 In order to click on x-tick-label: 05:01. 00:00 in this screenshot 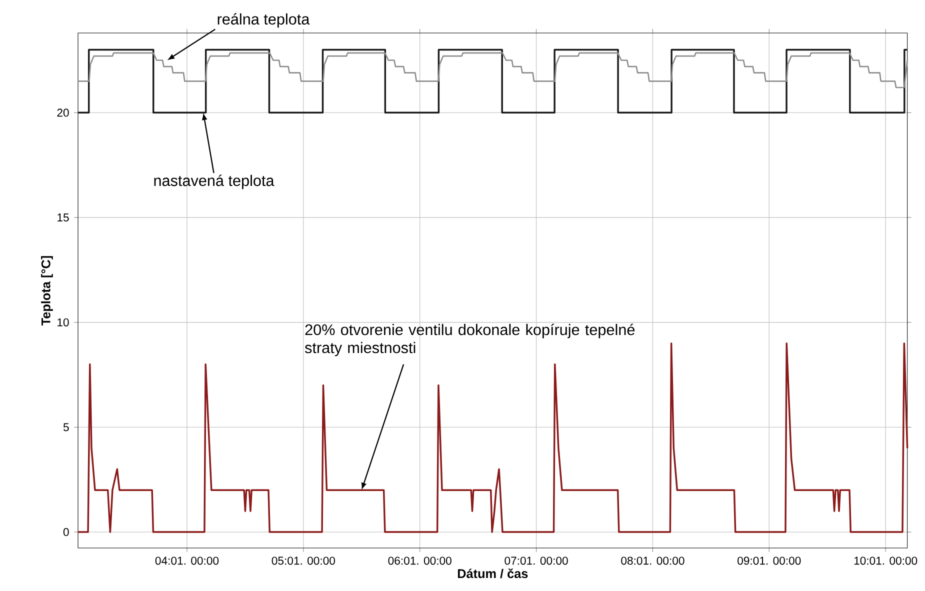, I will do `click(303, 560)`.